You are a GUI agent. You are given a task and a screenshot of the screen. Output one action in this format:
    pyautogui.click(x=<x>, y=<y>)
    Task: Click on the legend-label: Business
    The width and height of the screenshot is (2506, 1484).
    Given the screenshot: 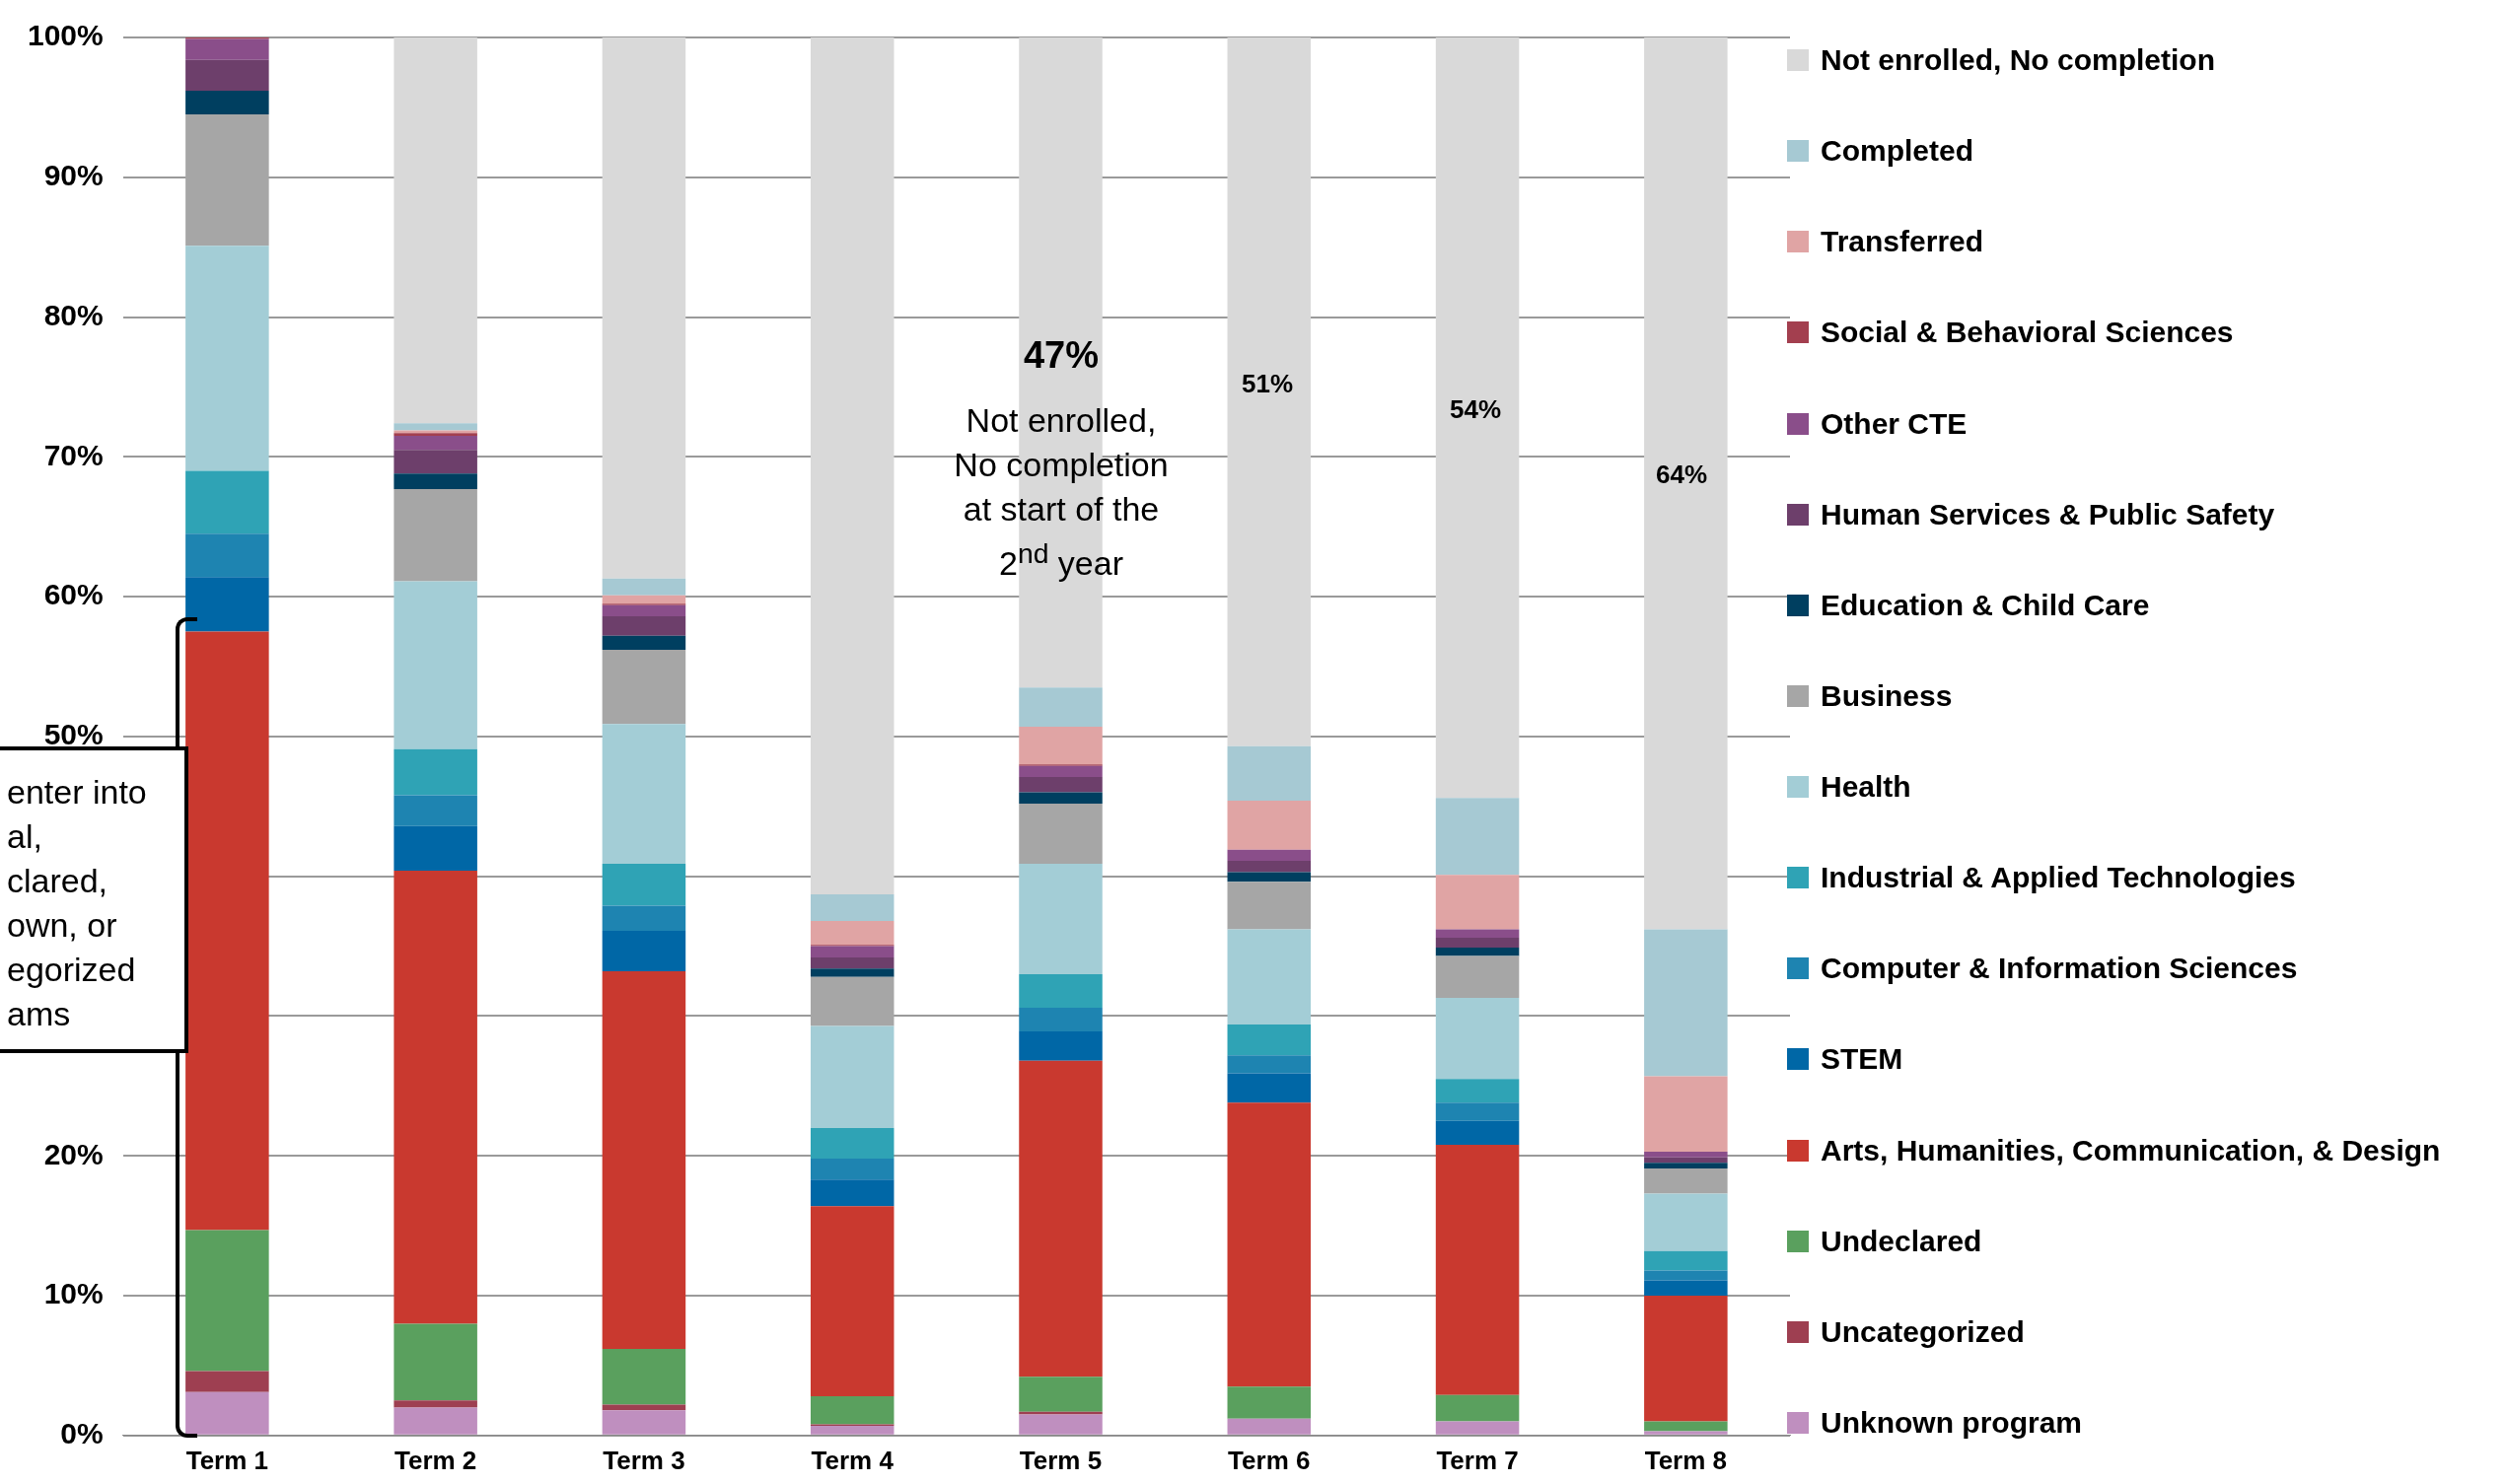 What is the action you would take?
    pyautogui.click(x=1887, y=695)
    